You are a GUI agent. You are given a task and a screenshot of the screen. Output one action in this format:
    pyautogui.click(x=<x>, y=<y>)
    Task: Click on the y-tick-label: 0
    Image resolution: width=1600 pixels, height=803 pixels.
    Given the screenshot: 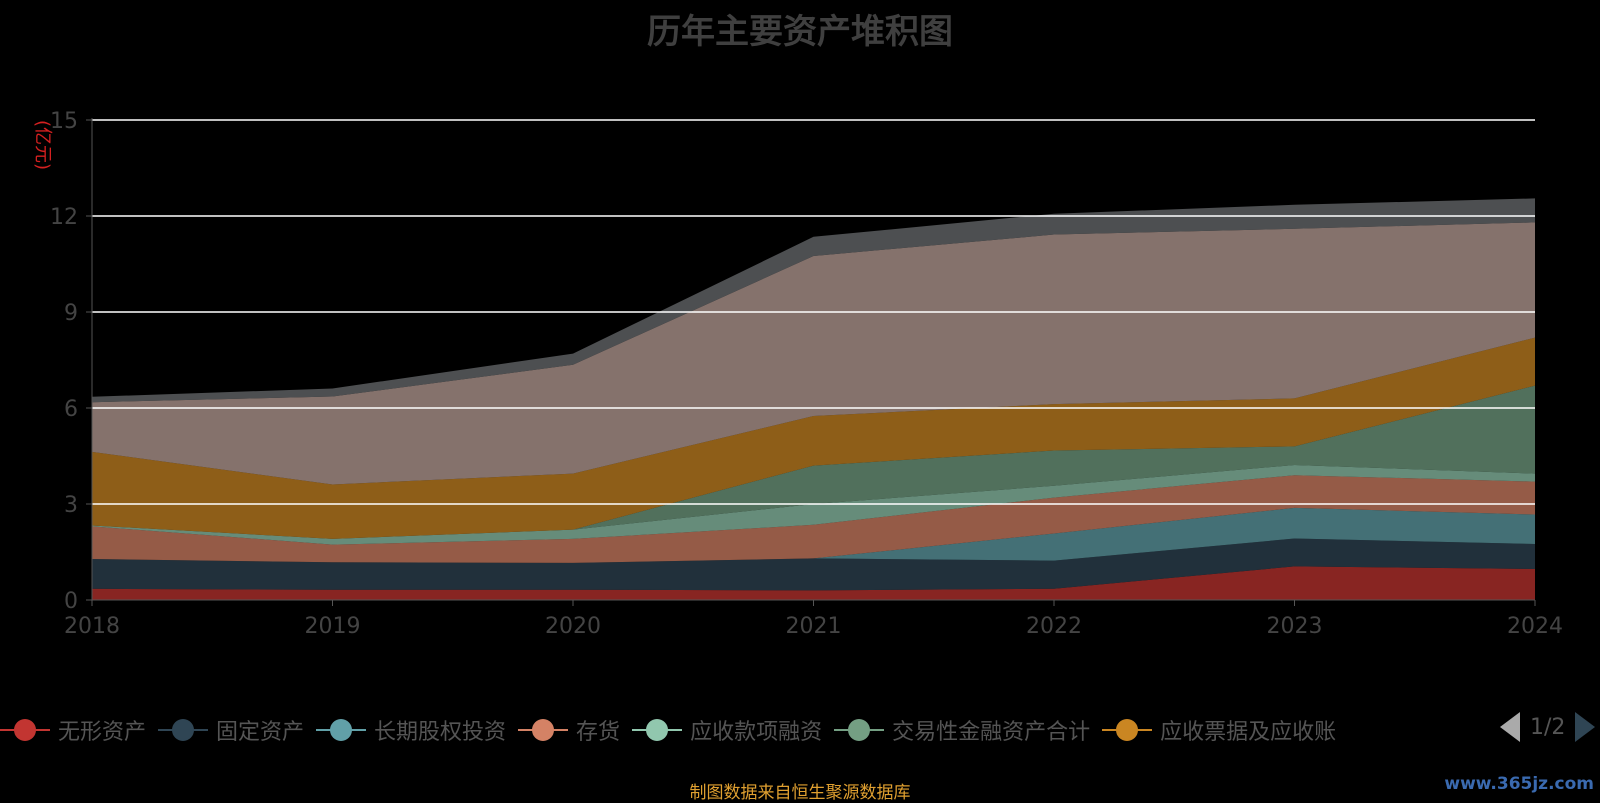 What is the action you would take?
    pyautogui.click(x=71, y=601)
    